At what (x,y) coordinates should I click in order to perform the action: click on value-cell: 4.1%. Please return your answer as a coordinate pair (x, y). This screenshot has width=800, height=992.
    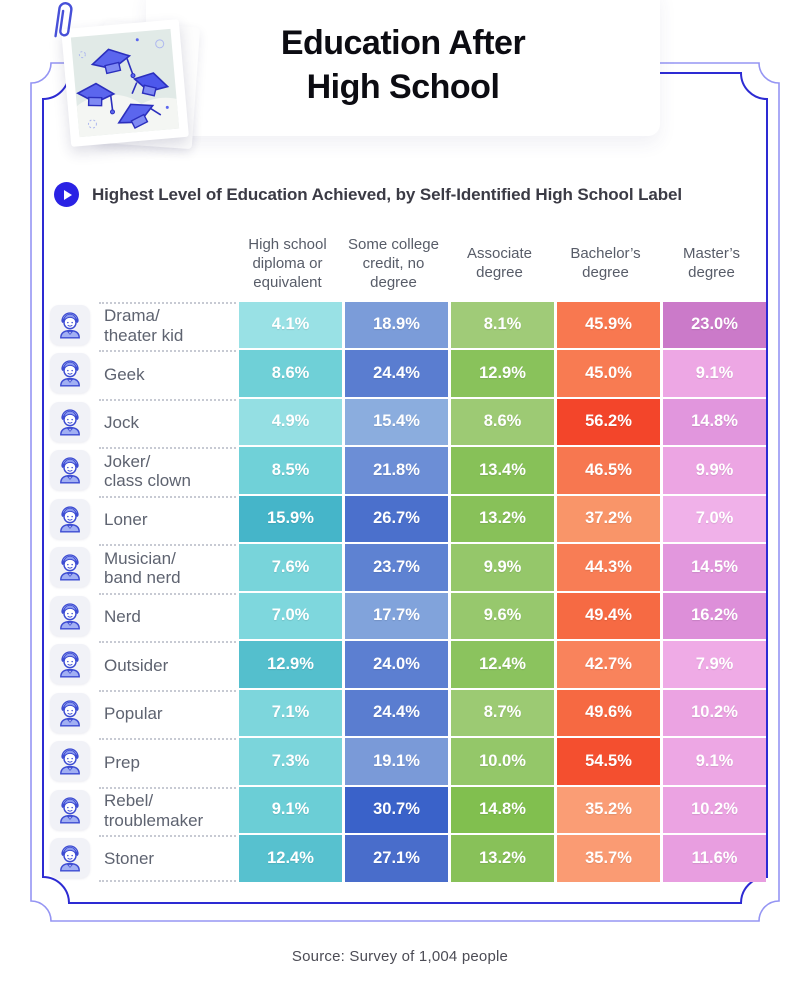
    Looking at the image, I should click on (290, 325).